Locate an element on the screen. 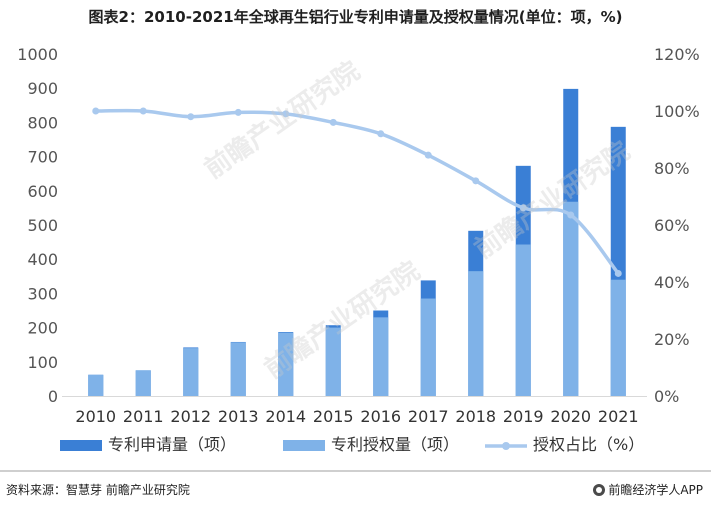  y-left-tick-label: 300 is located at coordinates (42, 293).